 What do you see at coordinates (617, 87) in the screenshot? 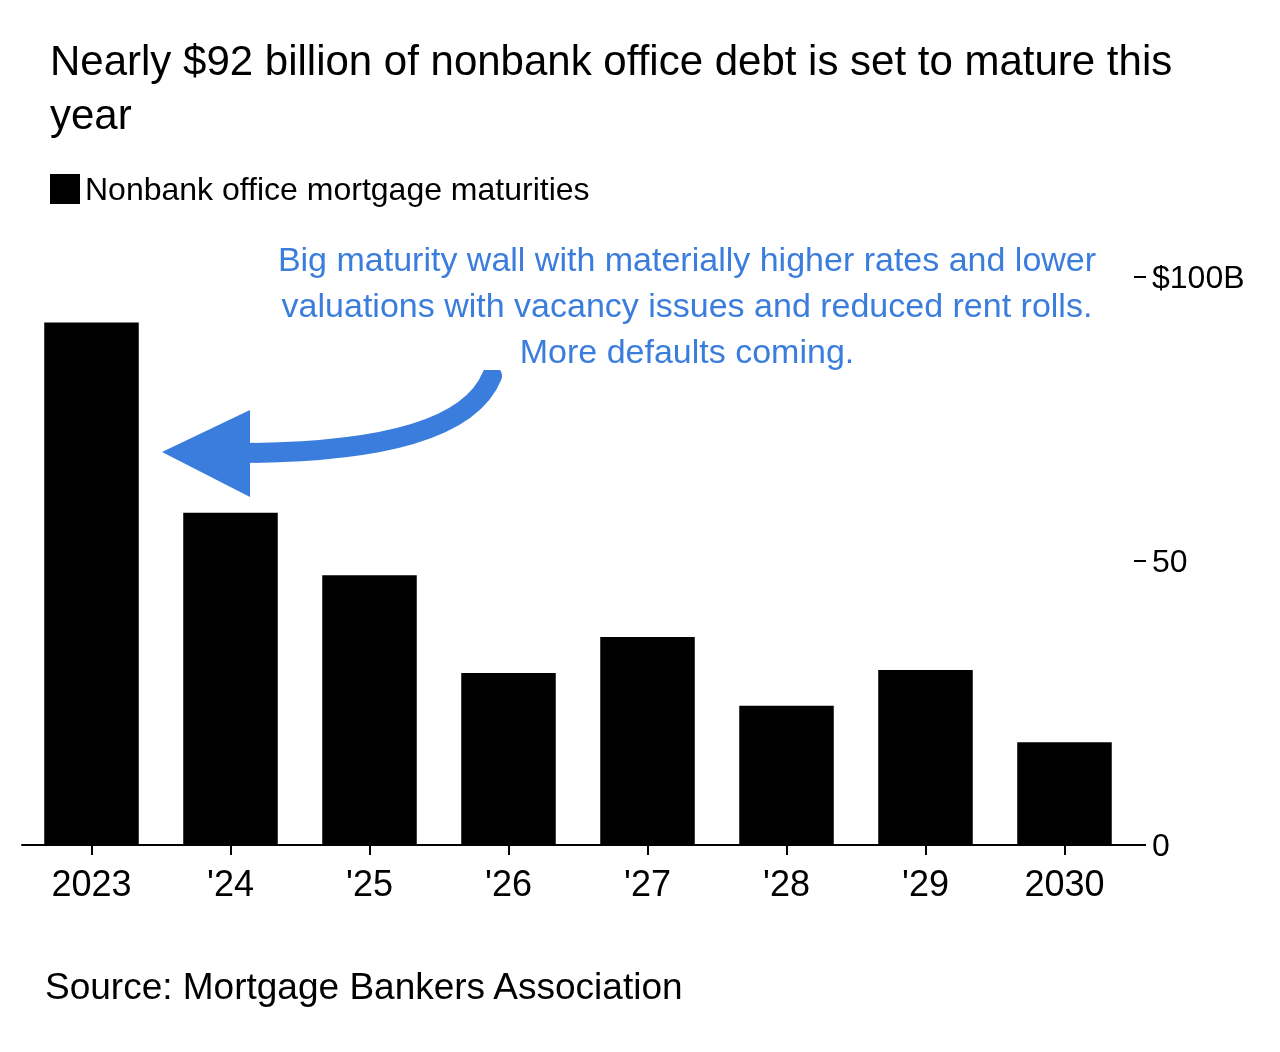
I see `chart-title: Nearly $92 billion of nonbank office debt is set to mature this year` at bounding box center [617, 87].